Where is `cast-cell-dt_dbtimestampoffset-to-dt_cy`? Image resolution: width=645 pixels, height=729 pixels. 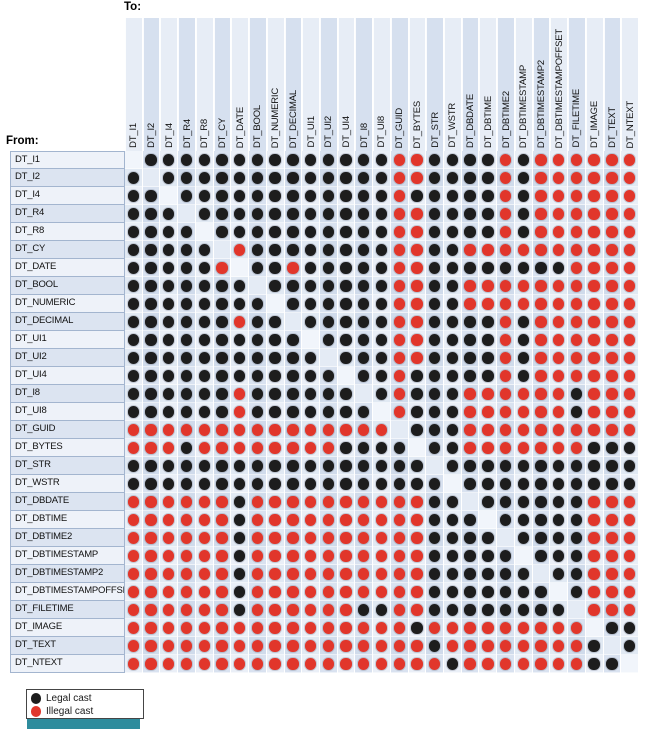 cast-cell-dt_dbtimestampoffset-to-dt_cy is located at coordinates (222, 592).